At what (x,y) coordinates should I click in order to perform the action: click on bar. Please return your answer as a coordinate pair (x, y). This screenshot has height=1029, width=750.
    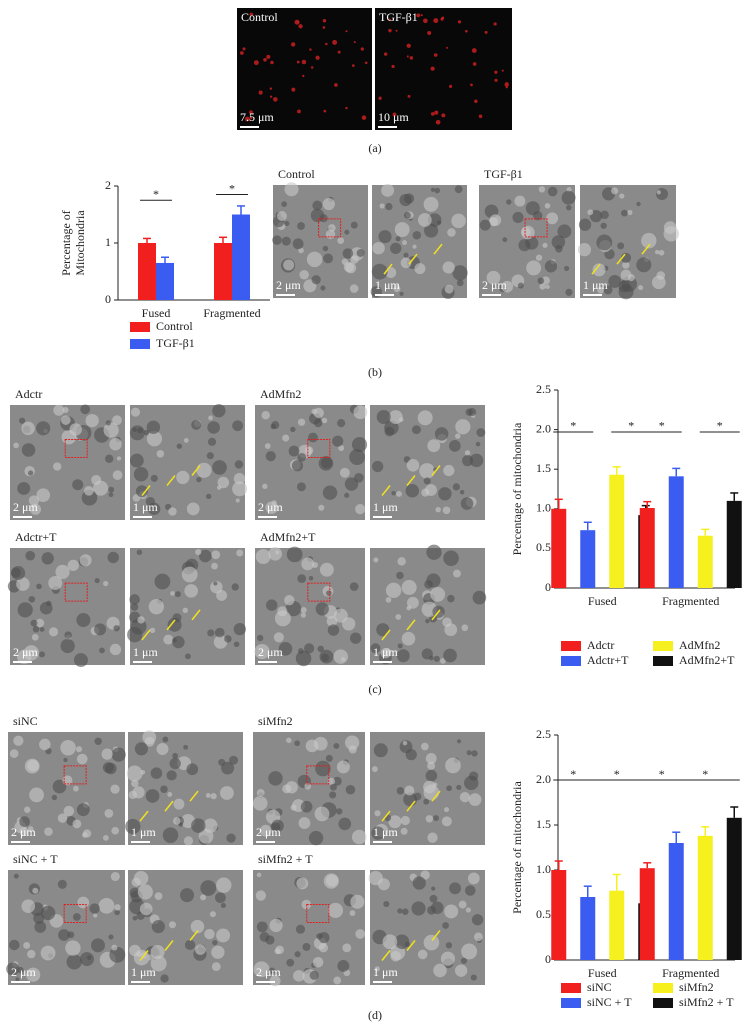
    Looking at the image, I should click on (647, 914).